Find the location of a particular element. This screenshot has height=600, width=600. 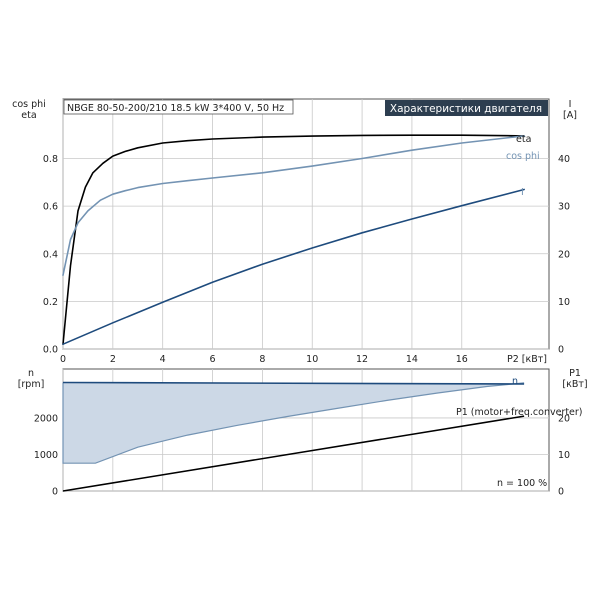

top-right-tick-label: 10 is located at coordinates (564, 302).